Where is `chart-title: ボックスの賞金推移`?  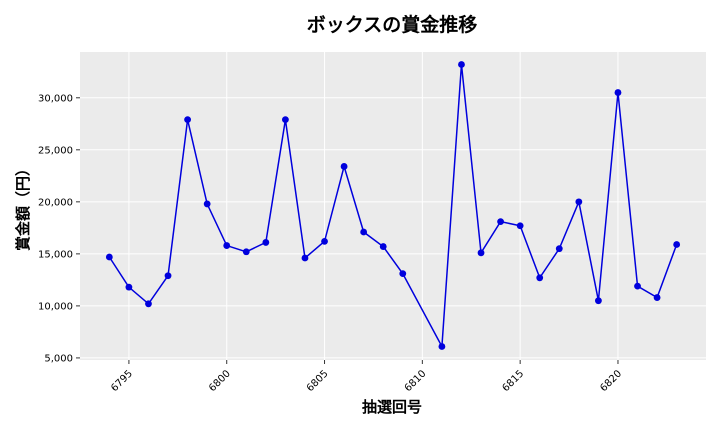 chart-title: ボックスの賞金推移 is located at coordinates (392, 24).